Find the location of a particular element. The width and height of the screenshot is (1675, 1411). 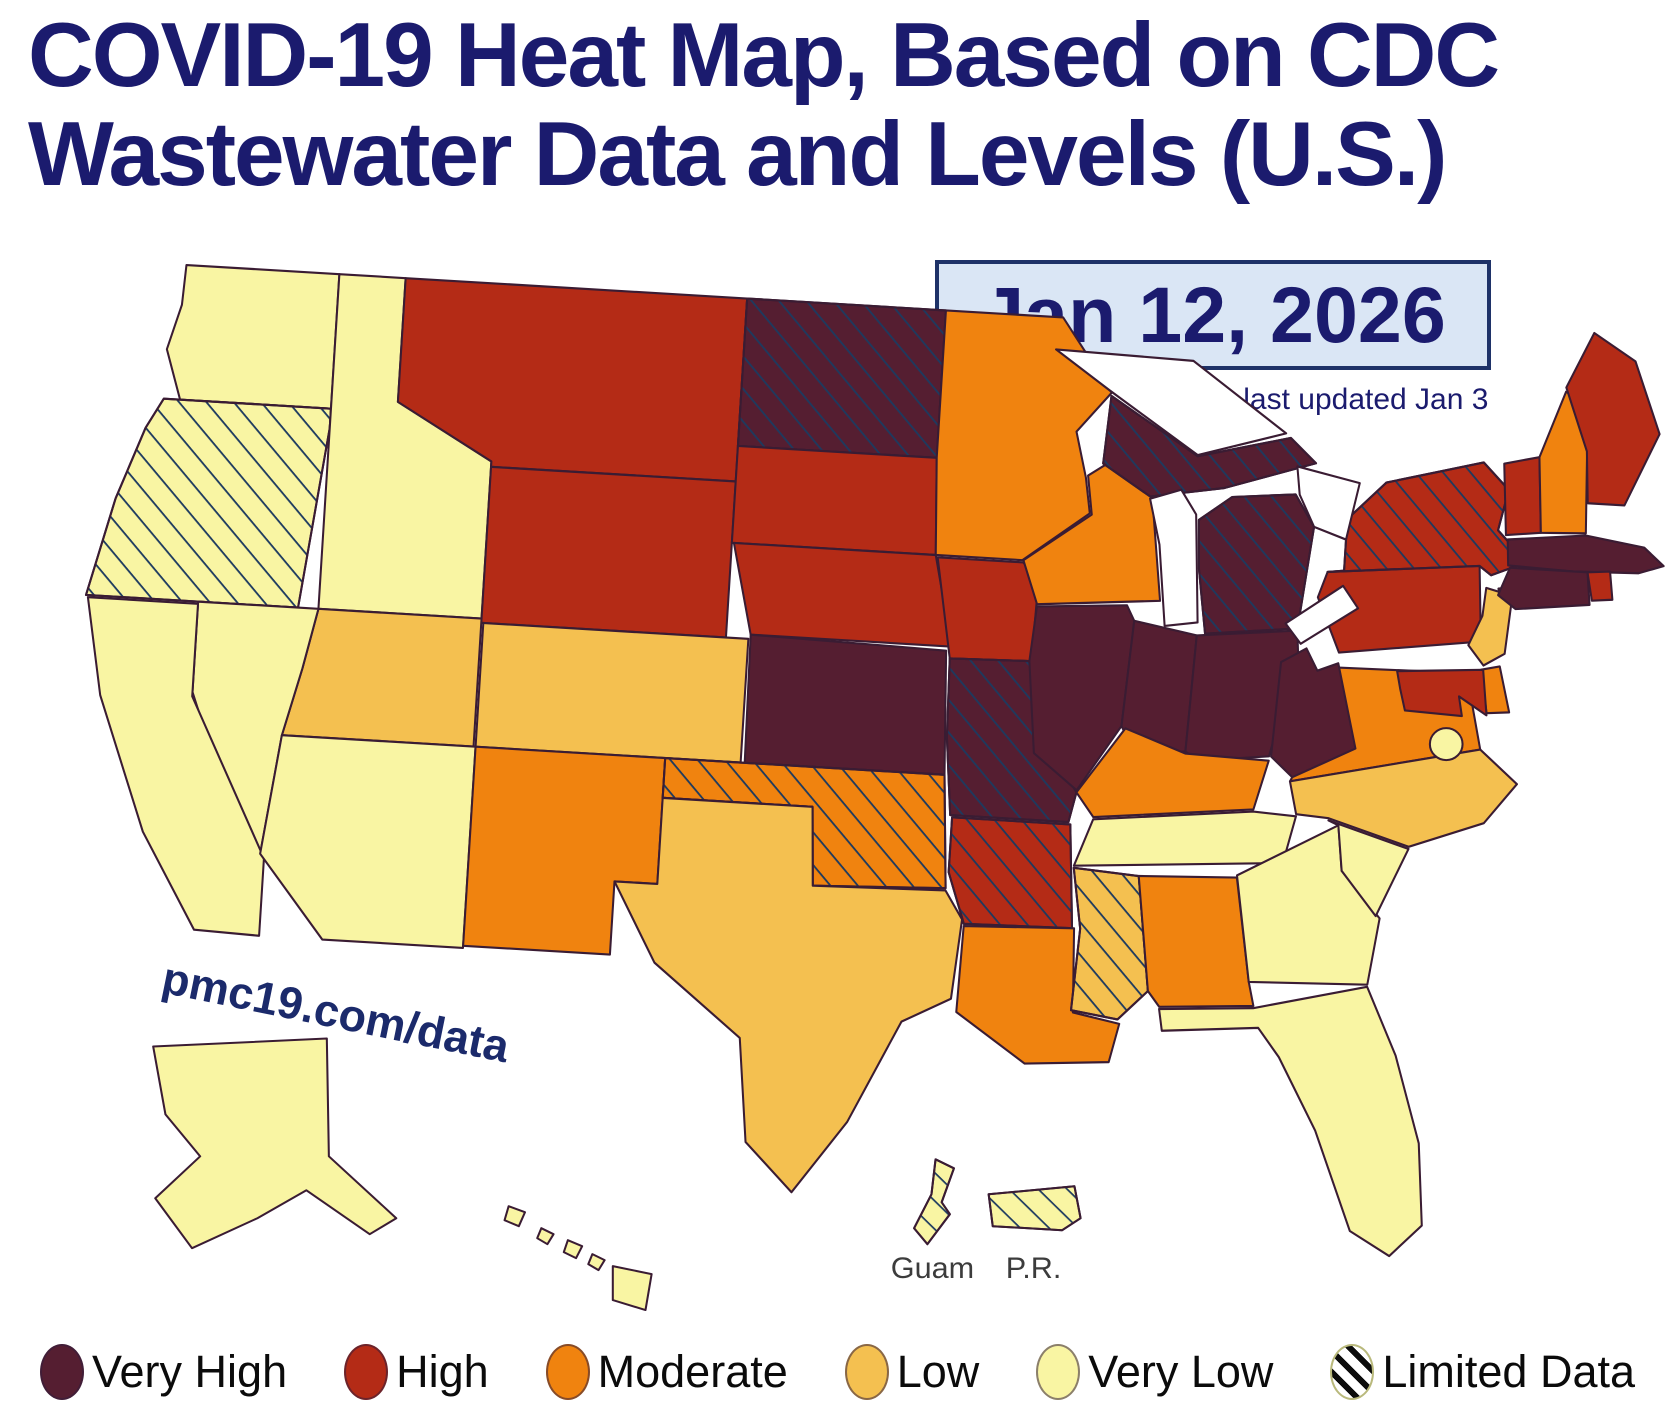

legend-item-moderate: Moderate is located at coordinates (666, 1372).